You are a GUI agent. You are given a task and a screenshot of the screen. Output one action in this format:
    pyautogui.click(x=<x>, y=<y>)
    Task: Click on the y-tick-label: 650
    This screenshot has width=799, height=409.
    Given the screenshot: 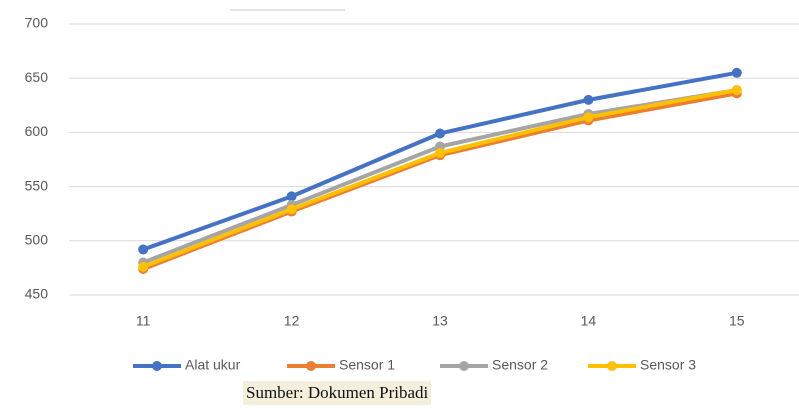 What is the action you would take?
    pyautogui.click(x=37, y=77)
    